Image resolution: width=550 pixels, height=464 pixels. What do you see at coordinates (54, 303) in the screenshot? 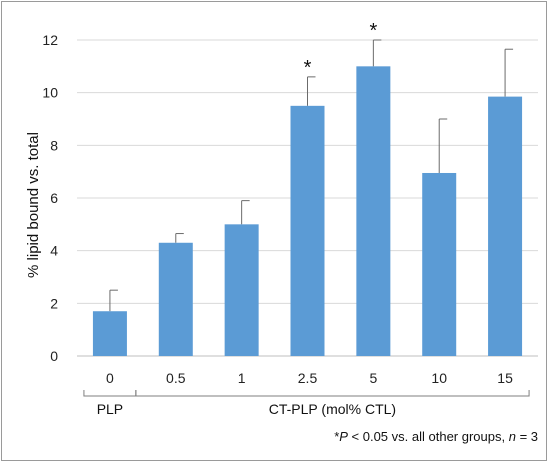
I see `y-tick-label: 2` at bounding box center [54, 303].